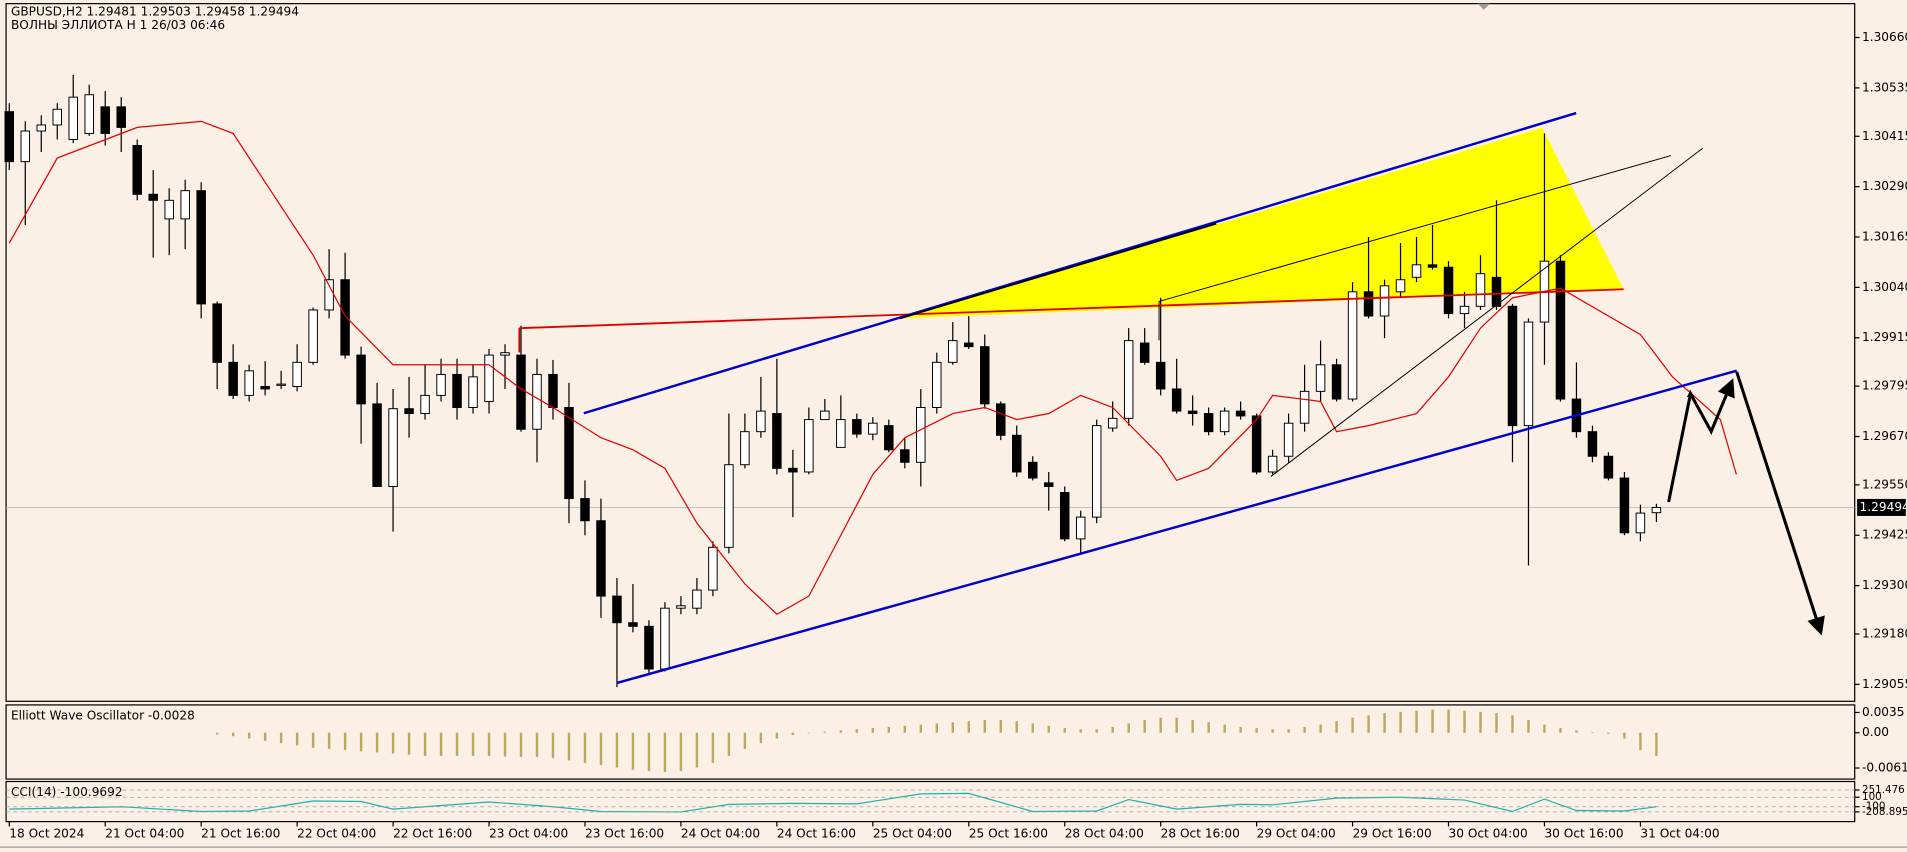 Image resolution: width=1907 pixels, height=852 pixels. What do you see at coordinates (118, 25) in the screenshot?
I see `chart-subtitle: ВОЛНЫ ЭЛЛИОТА Н 1 26/03 06:46` at bounding box center [118, 25].